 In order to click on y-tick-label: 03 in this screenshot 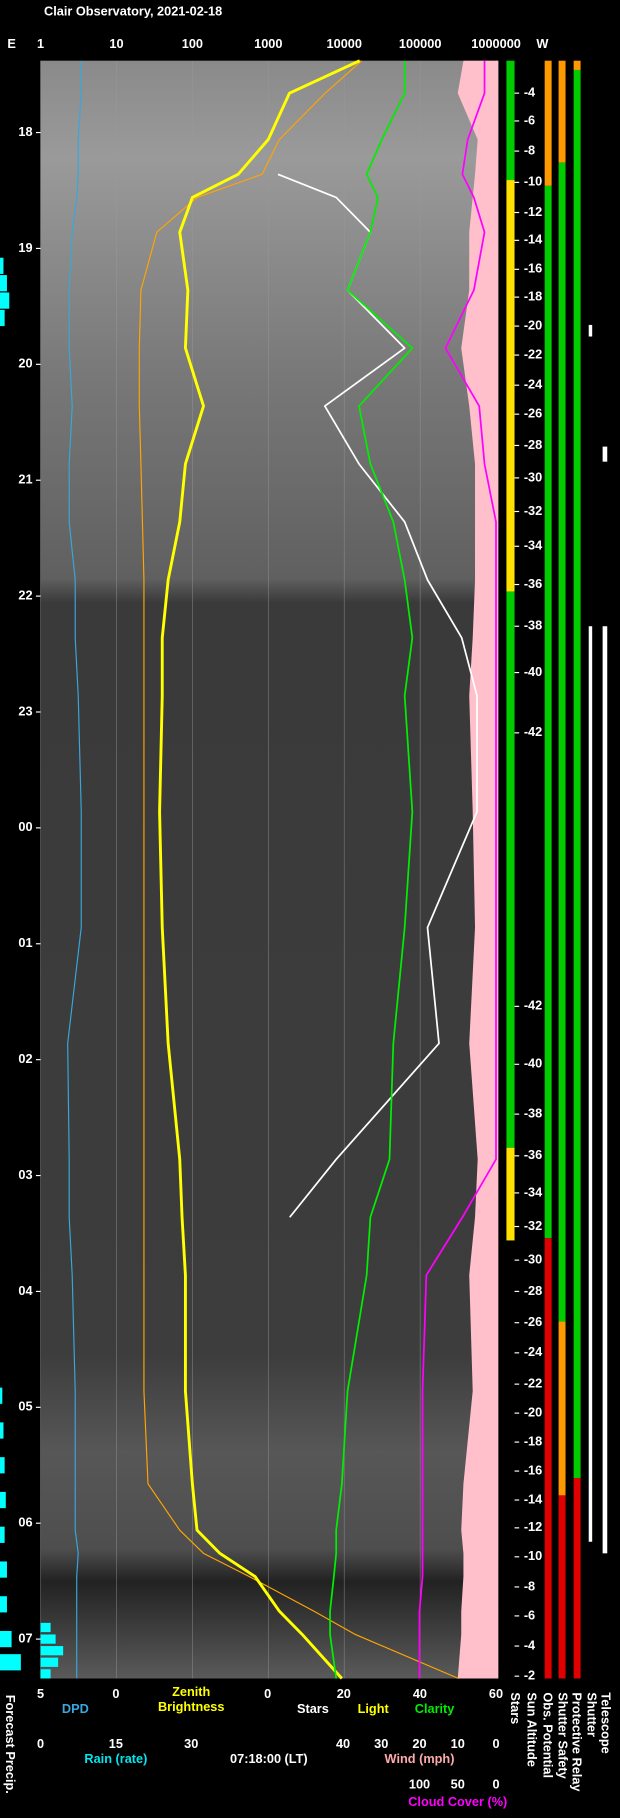, I will do `click(25, 1174)`.